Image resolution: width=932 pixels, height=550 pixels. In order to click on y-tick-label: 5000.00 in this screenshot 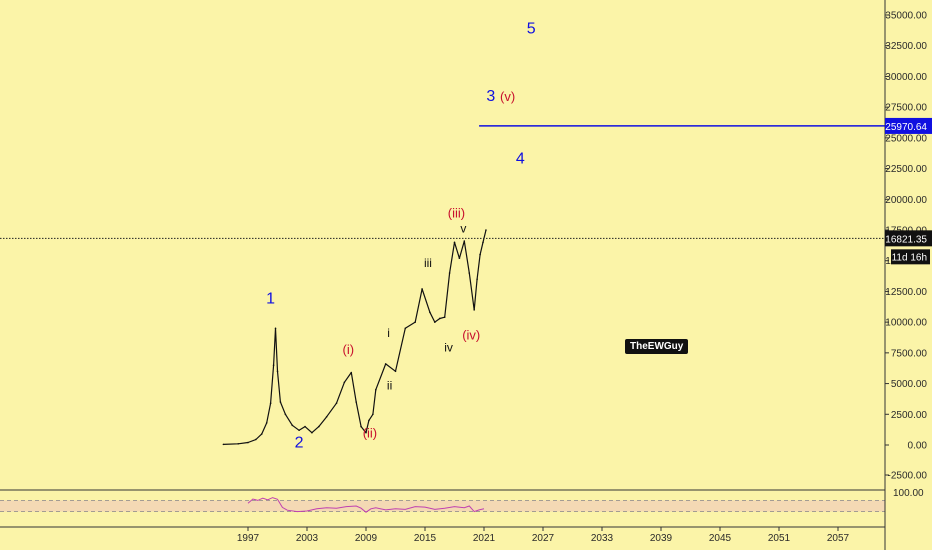, I will do `click(909, 384)`.